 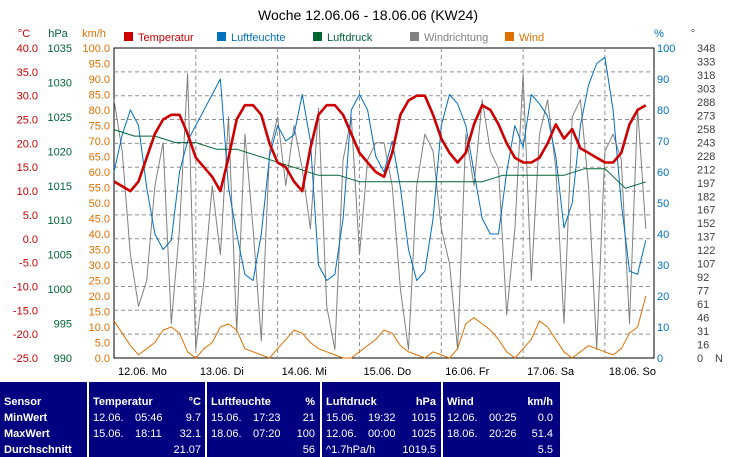 What do you see at coordinates (706, 157) in the screenshot?
I see `direction-tick-label: 228` at bounding box center [706, 157].